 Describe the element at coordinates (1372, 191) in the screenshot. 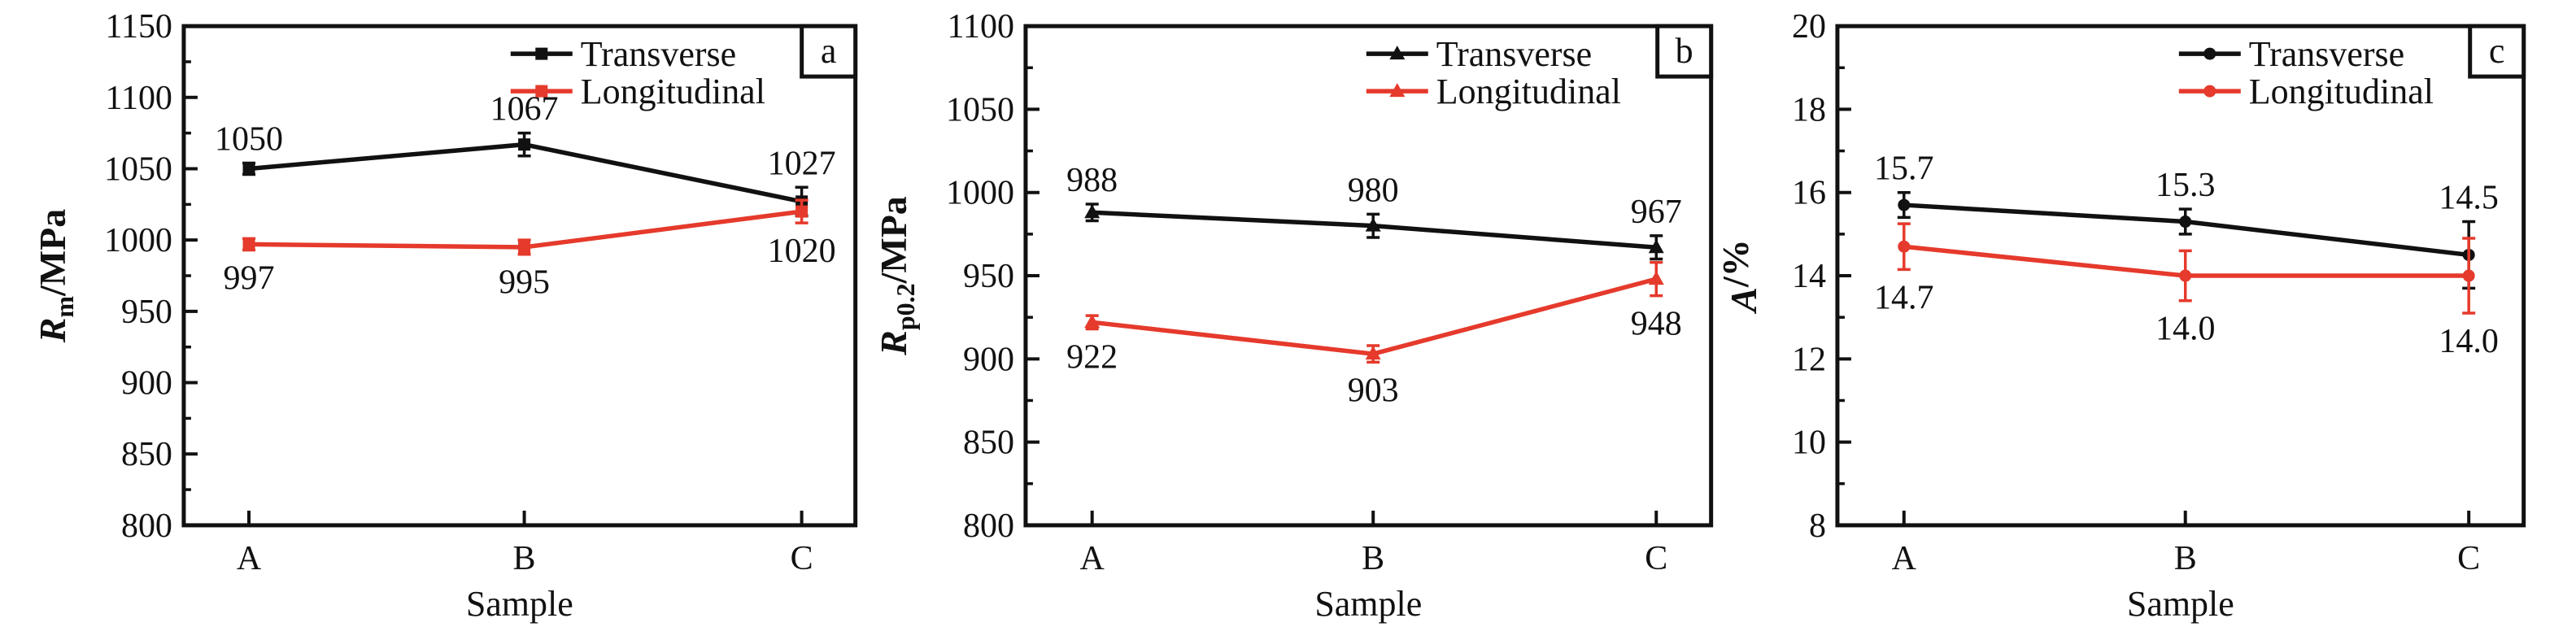

I see `value-label-transverse: 980` at that location.